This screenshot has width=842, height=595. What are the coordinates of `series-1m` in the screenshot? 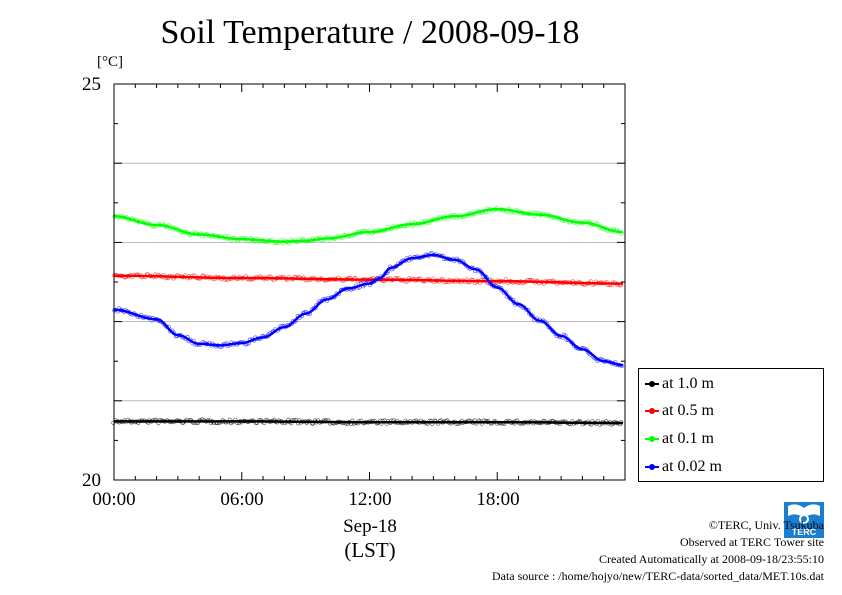 It's located at (367, 422).